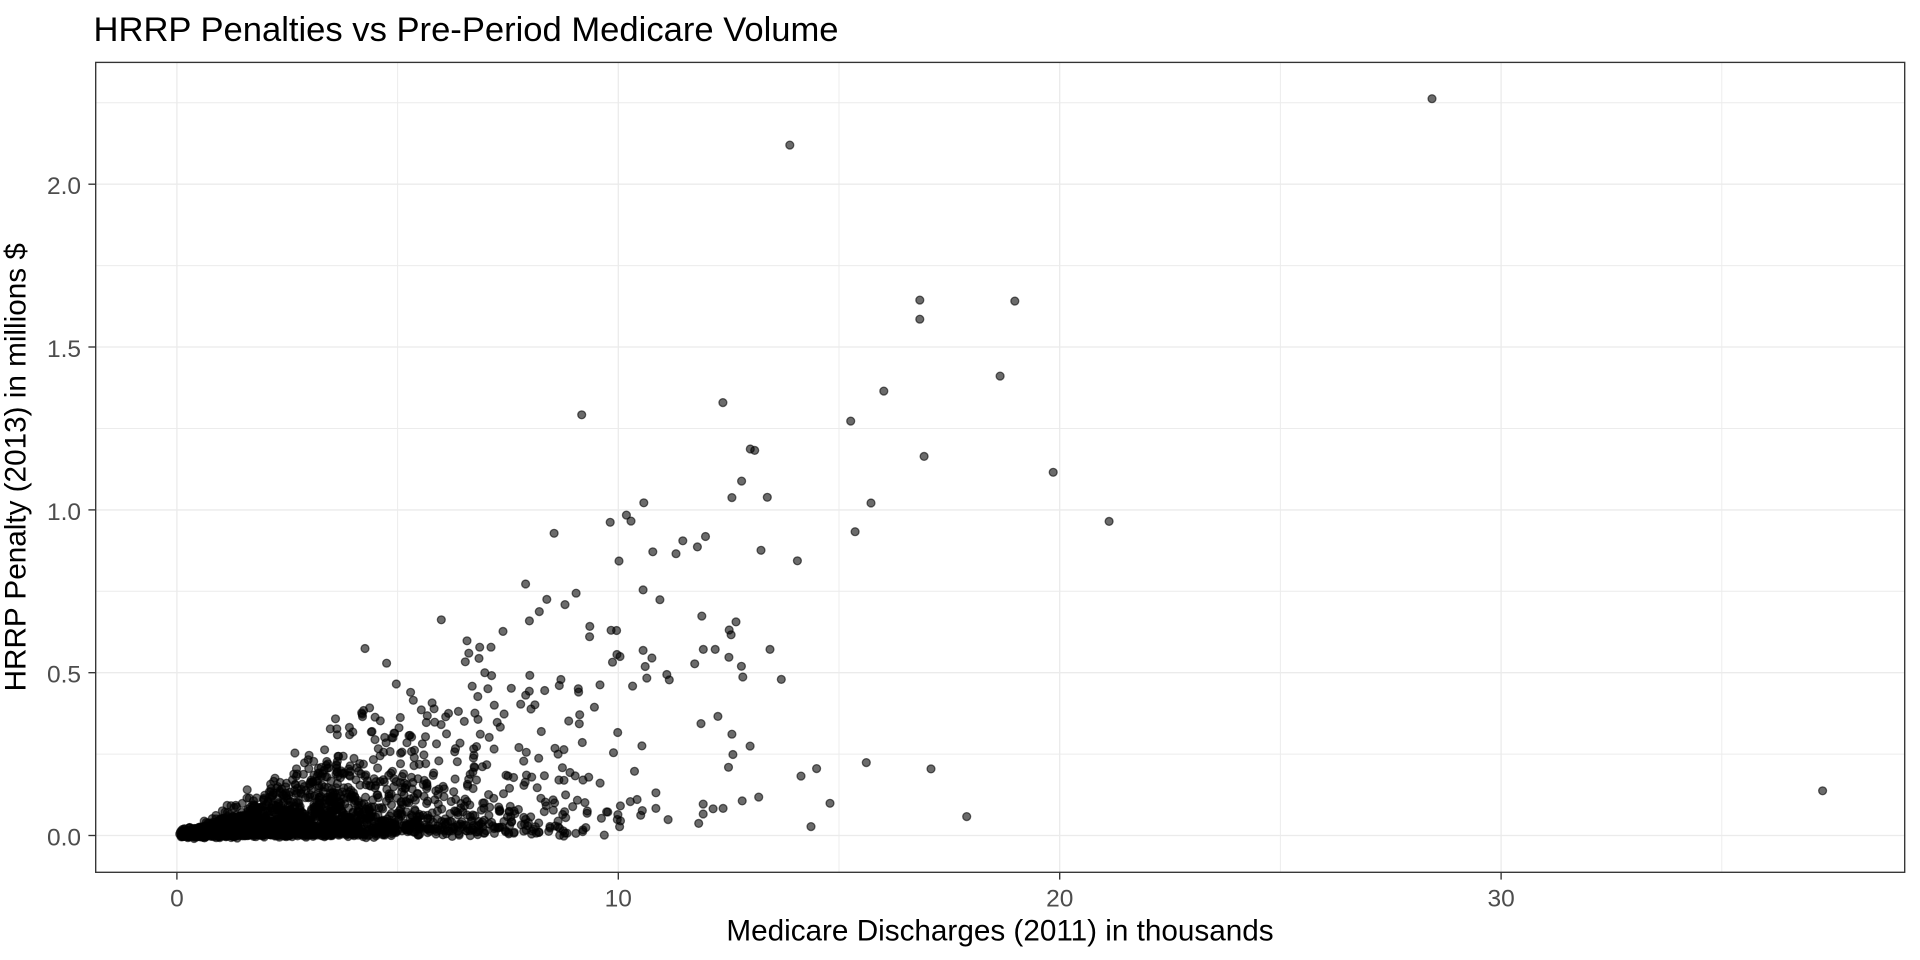  I want to click on svg-text:HRRP Penalty (2013) in million: HRRP Penalty (2013) in millions $, so click(16, 467).